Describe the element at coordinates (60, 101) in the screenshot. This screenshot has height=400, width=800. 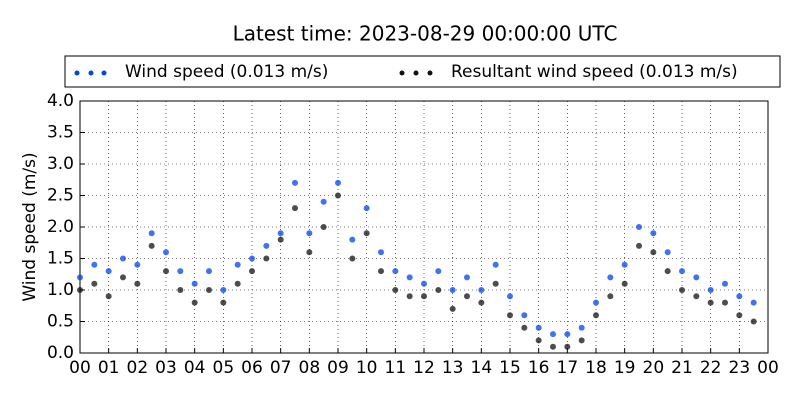
I see `y-tick-label: 4.0` at that location.